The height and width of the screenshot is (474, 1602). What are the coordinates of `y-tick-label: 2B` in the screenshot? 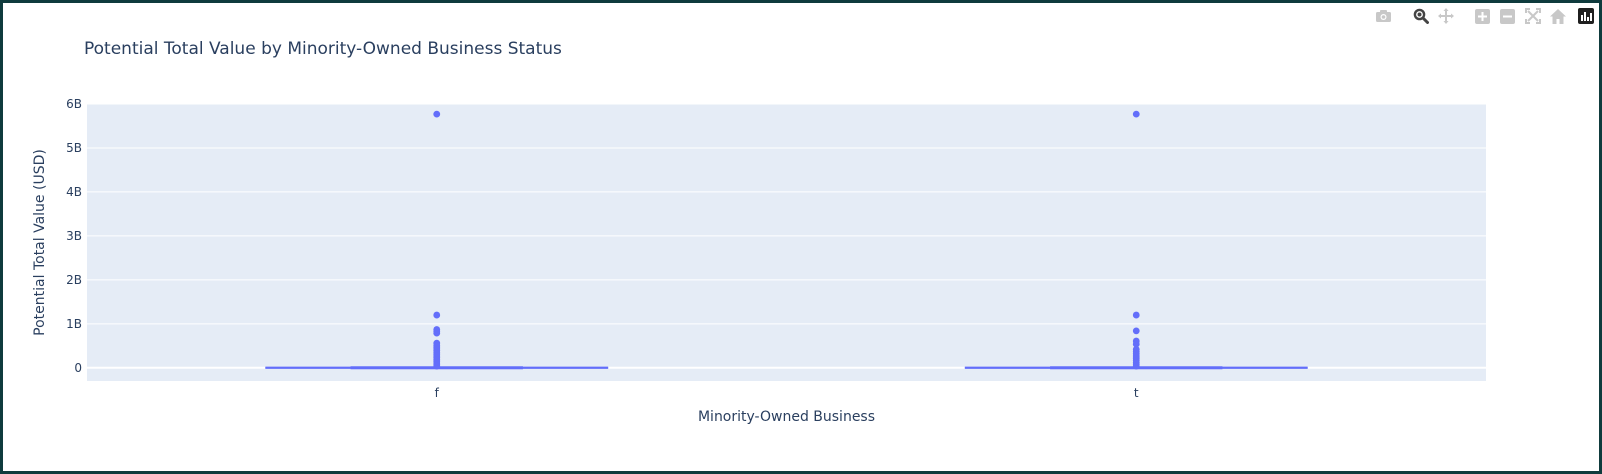 It's located at (74, 280).